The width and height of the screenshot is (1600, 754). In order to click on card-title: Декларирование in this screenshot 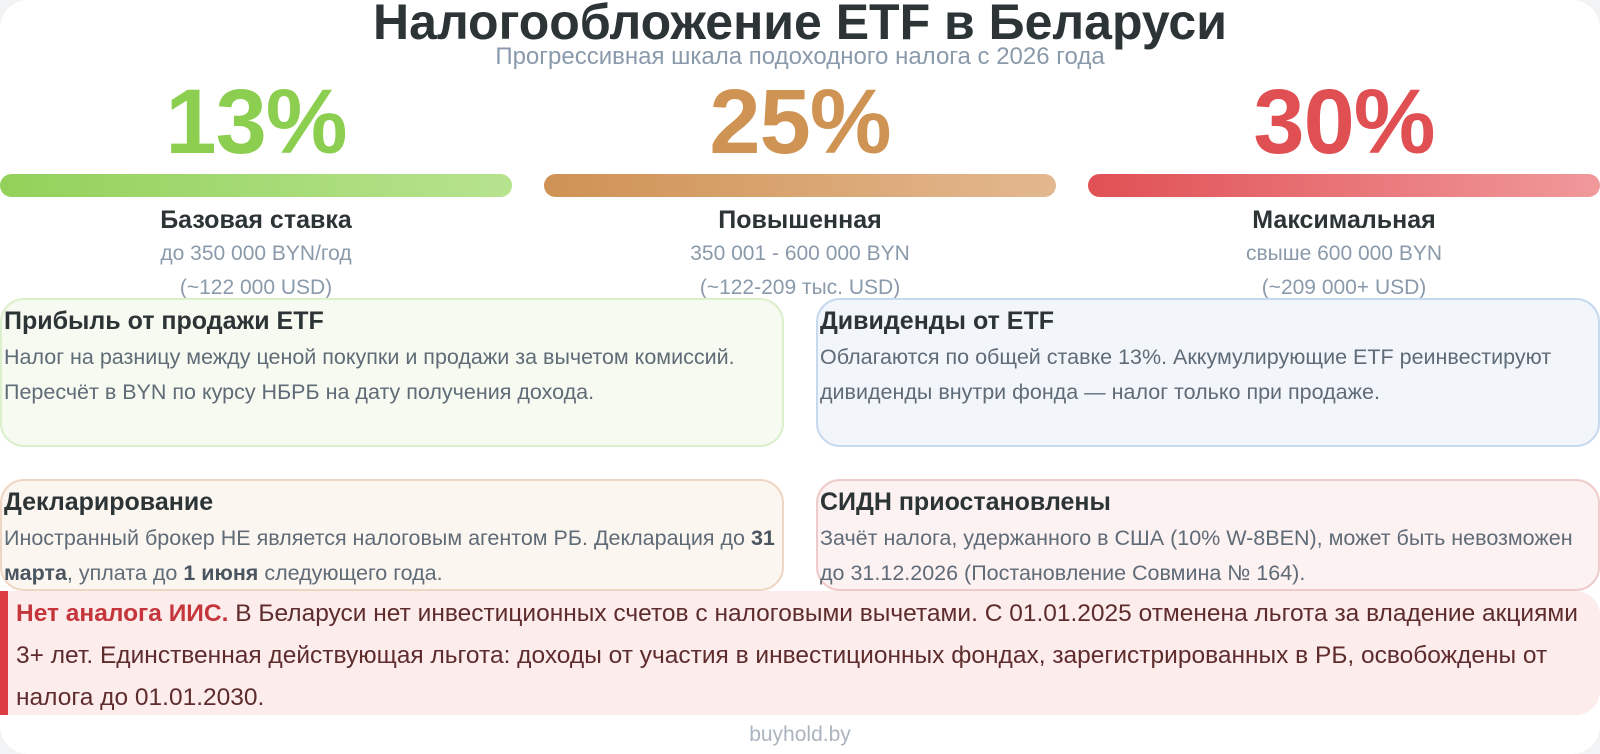, I will do `click(109, 502)`.